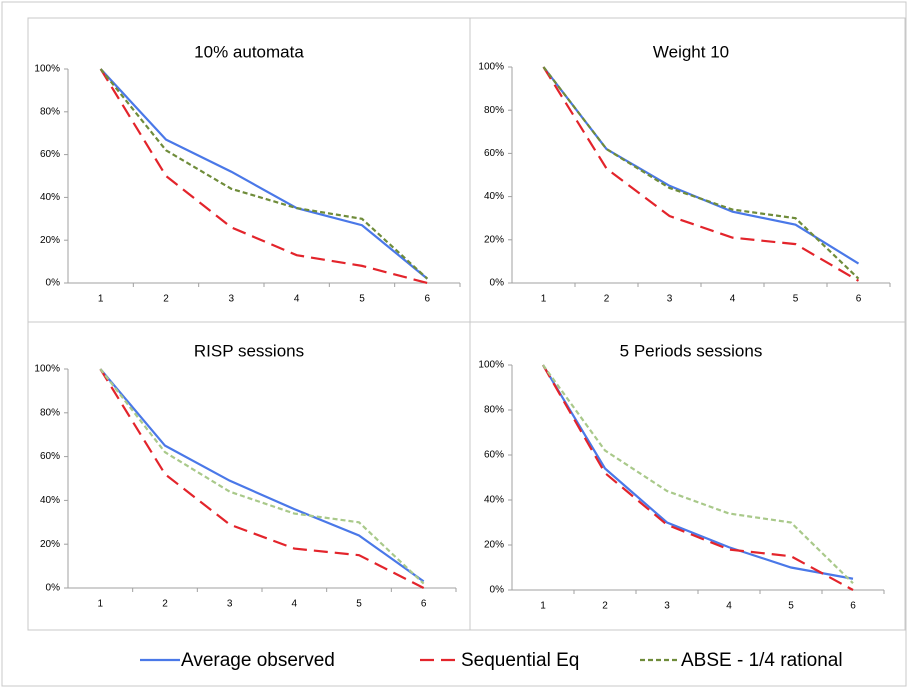 The height and width of the screenshot is (690, 910). I want to click on legend-label: ABSE - 1/4 rational, so click(762, 660).